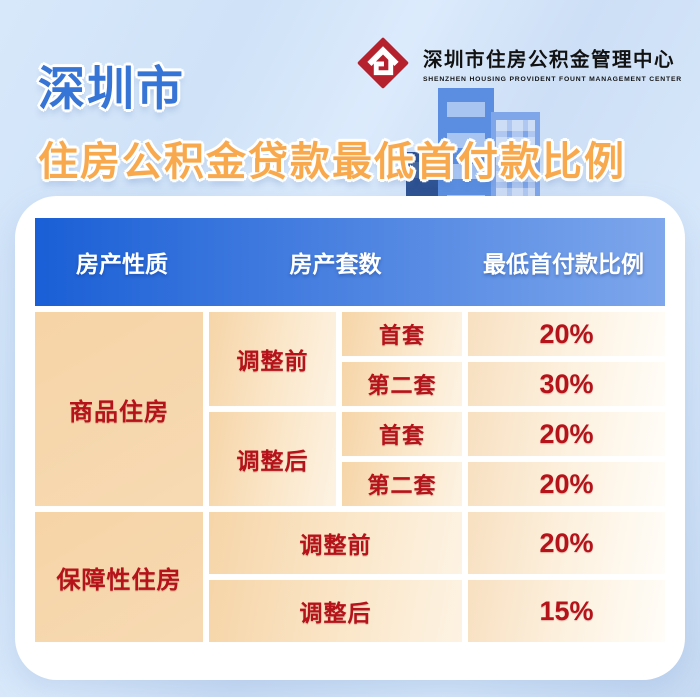 The height and width of the screenshot is (697, 700). I want to click on header-property-count: 房产套数, so click(335, 264).